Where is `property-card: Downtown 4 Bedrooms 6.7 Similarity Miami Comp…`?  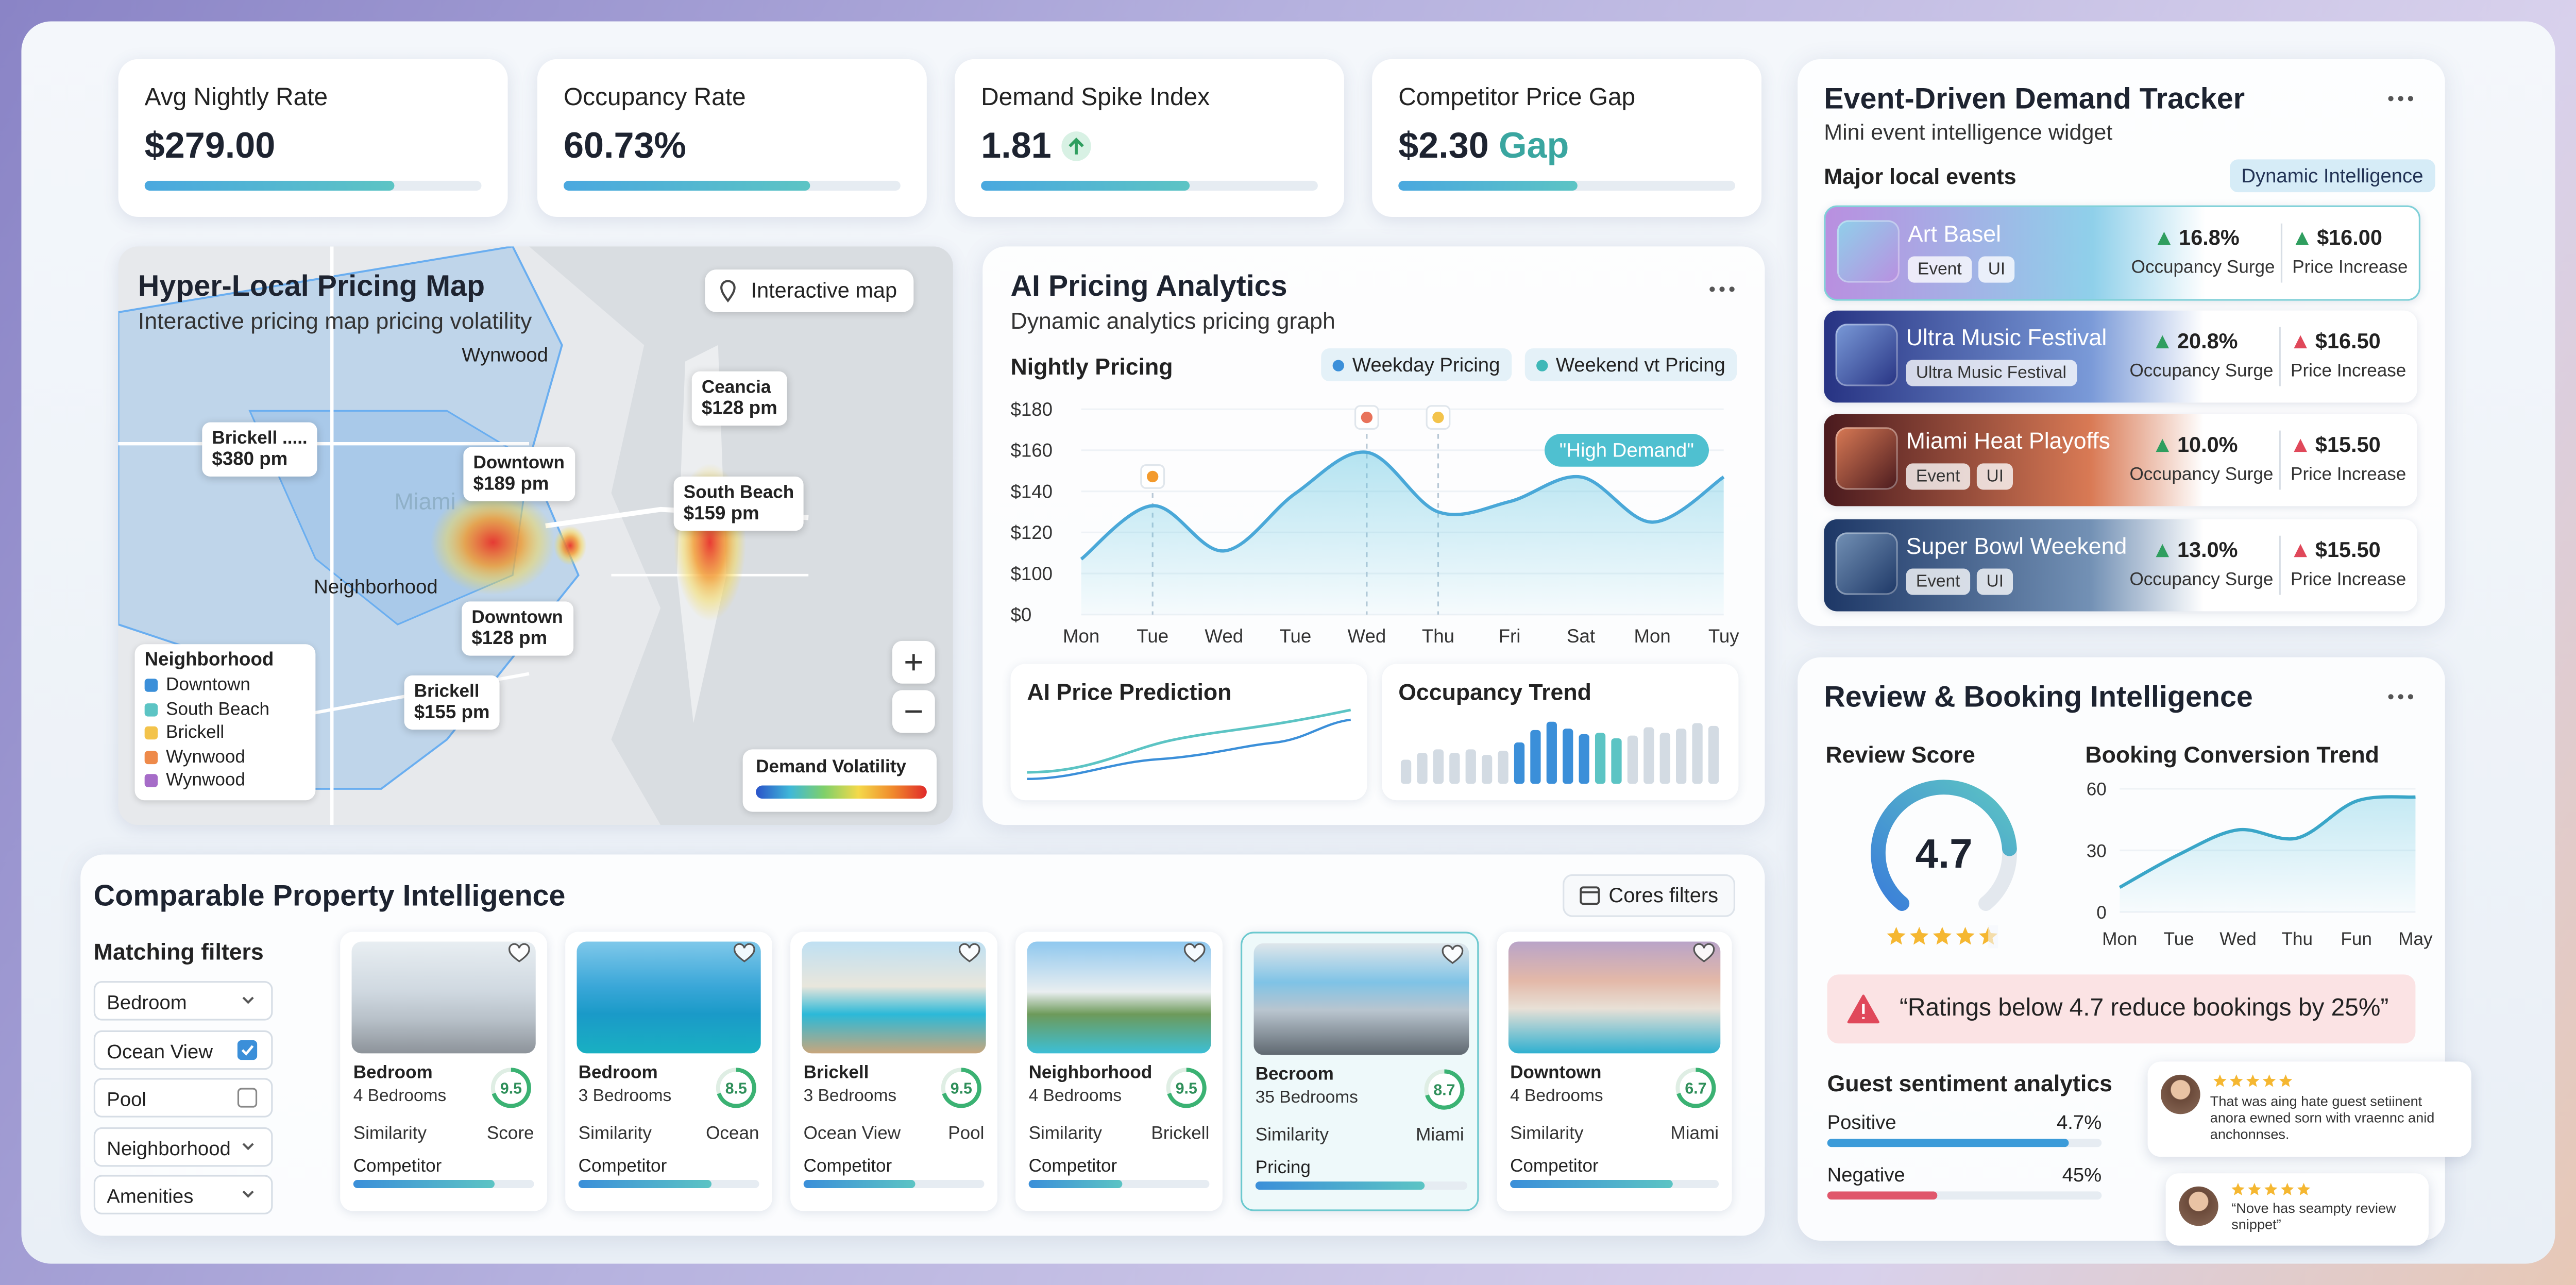
property-card: Downtown 4 Bedrooms 6.7 Similarity Miami Comp… is located at coordinates (1614, 1071).